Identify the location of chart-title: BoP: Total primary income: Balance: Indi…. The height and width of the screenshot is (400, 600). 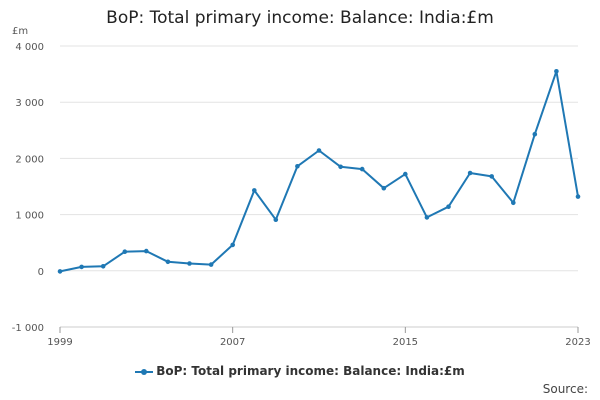
(300, 18).